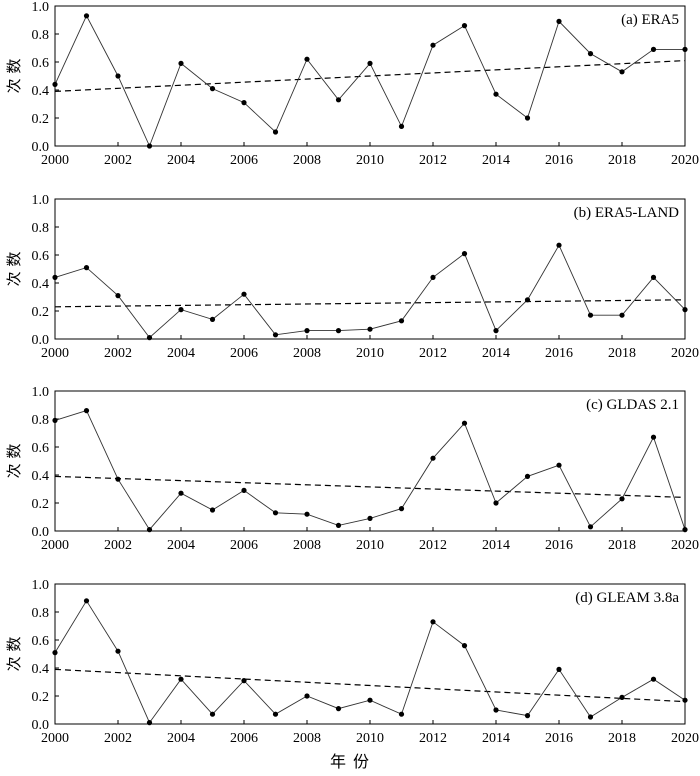 Image resolution: width=700 pixels, height=776 pixels. What do you see at coordinates (41, 641) in the screenshot?
I see `y-tick-label: 0.6` at bounding box center [41, 641].